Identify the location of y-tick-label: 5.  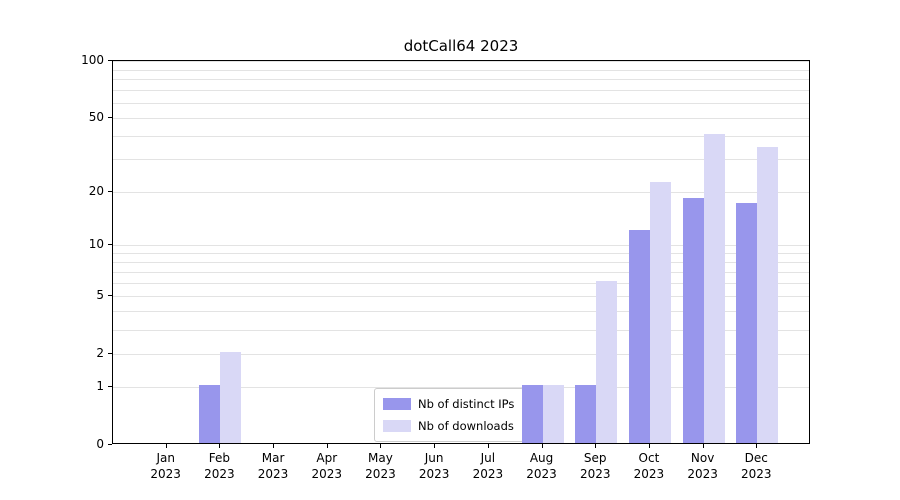
(100, 294).